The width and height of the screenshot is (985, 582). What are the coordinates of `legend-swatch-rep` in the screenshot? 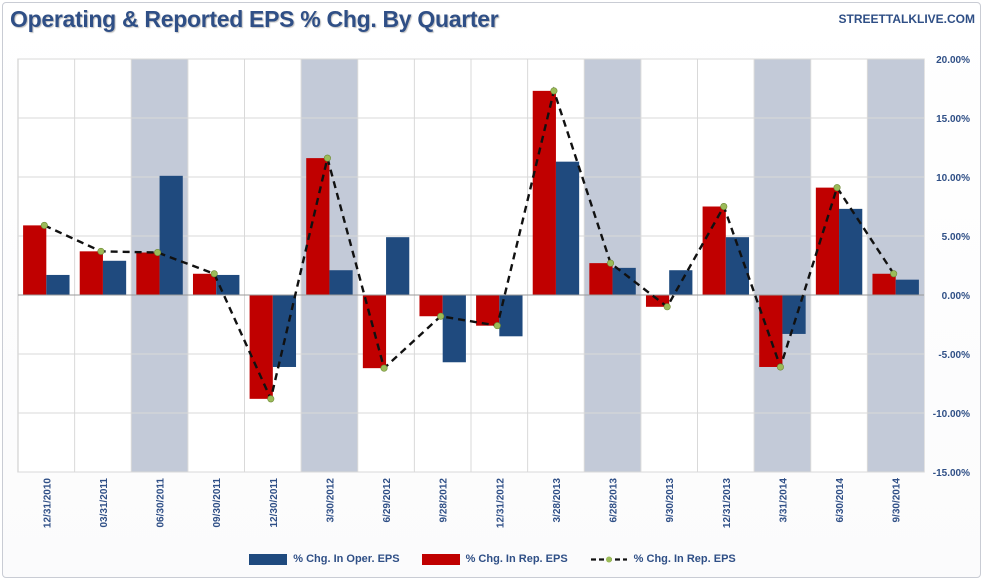 It's located at (440, 559).